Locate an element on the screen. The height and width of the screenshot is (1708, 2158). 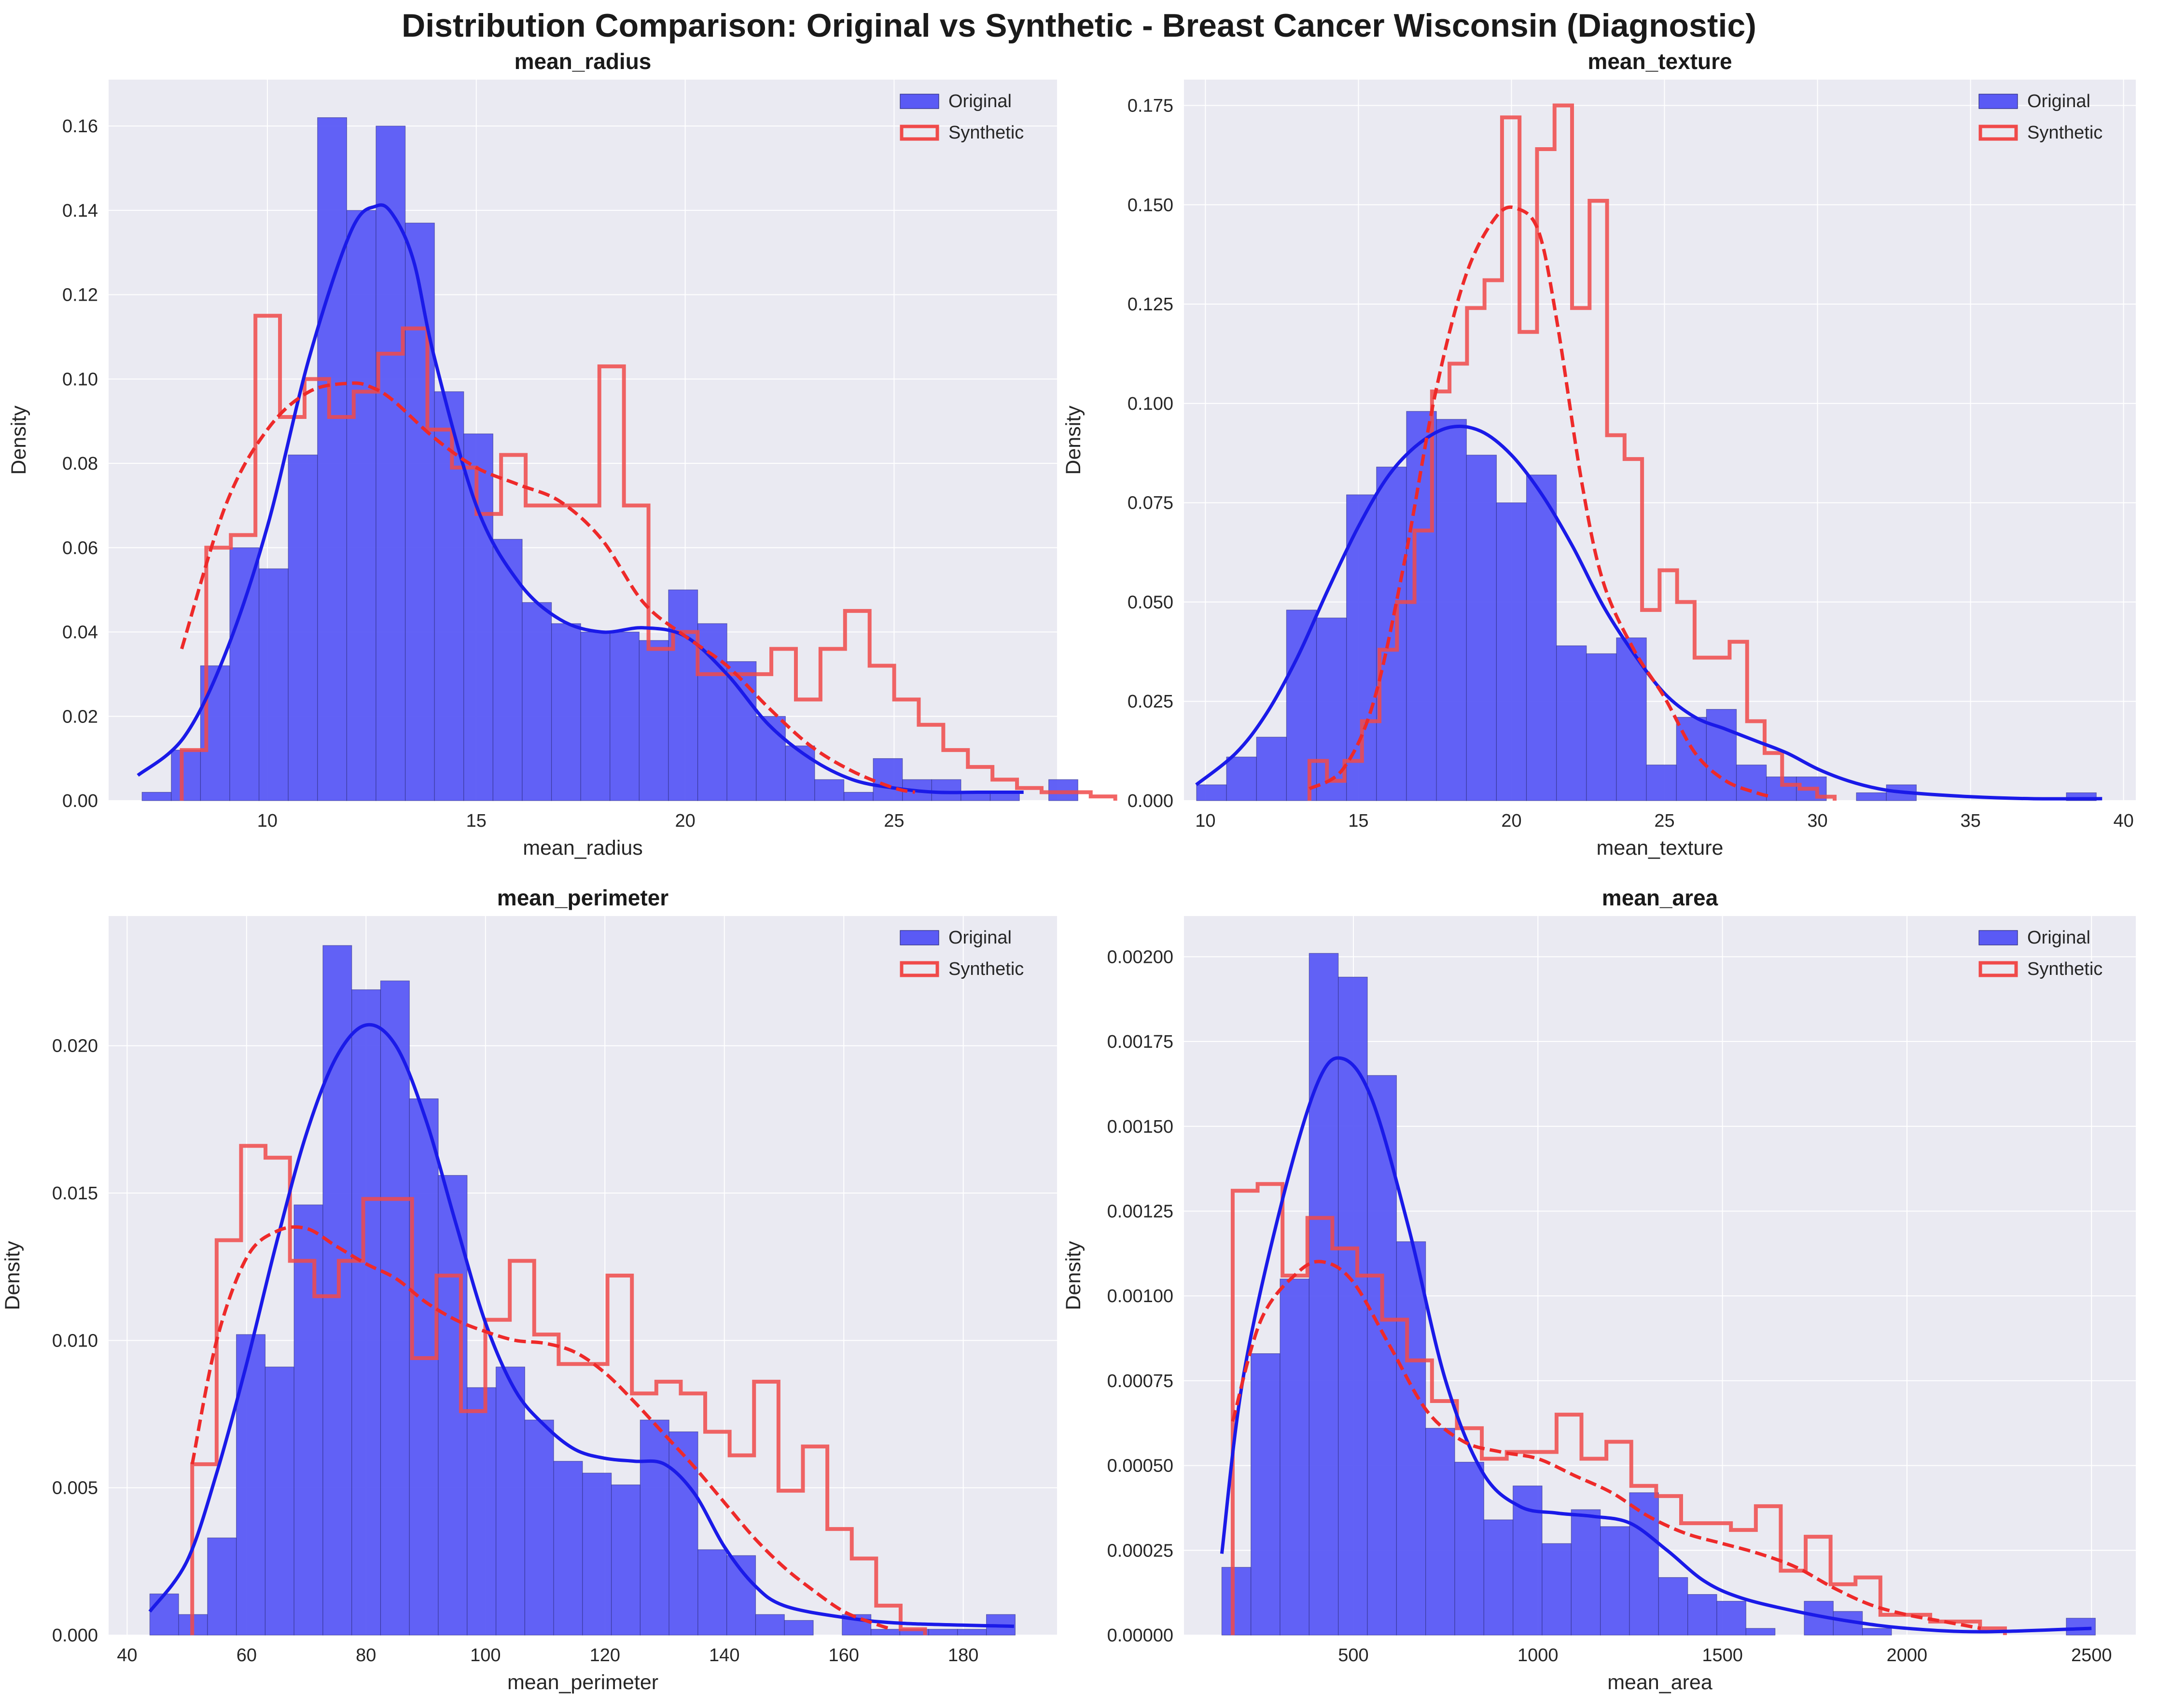
y-tick-label: 0.020 is located at coordinates (75, 1046).